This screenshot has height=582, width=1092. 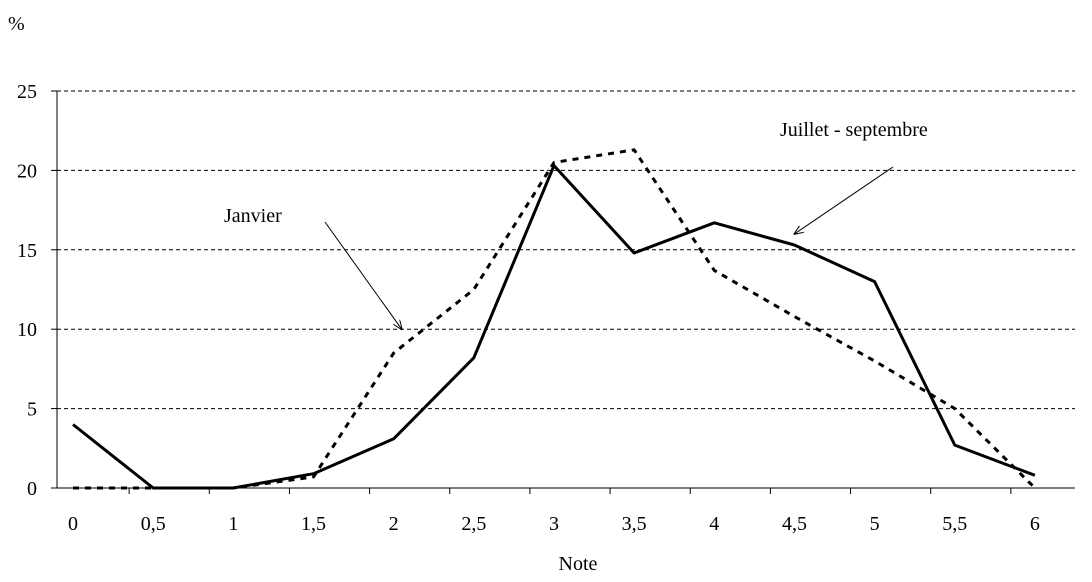 I want to click on x-tick-label: 5,5, so click(x=954, y=524).